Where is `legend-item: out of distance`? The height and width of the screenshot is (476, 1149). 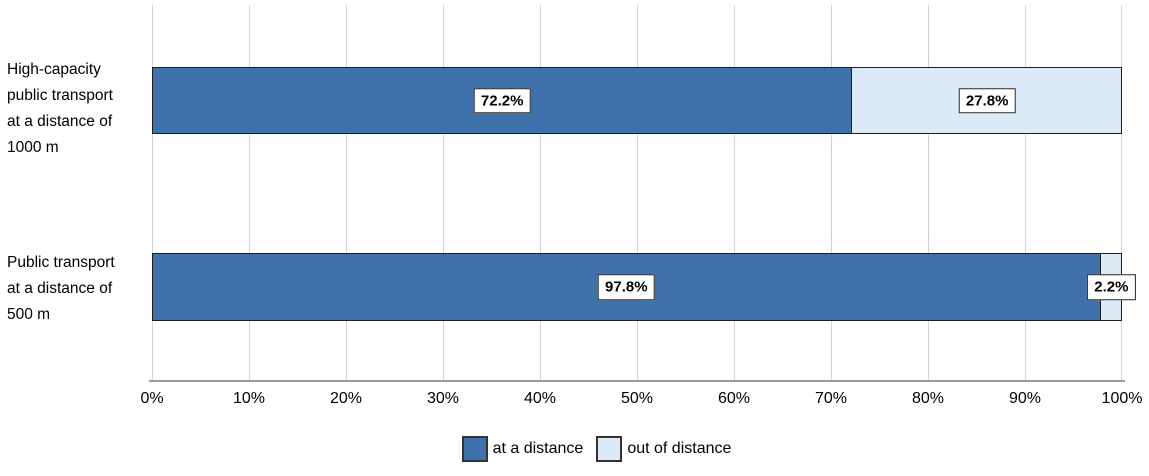
legend-item: out of distance is located at coordinates (663, 449).